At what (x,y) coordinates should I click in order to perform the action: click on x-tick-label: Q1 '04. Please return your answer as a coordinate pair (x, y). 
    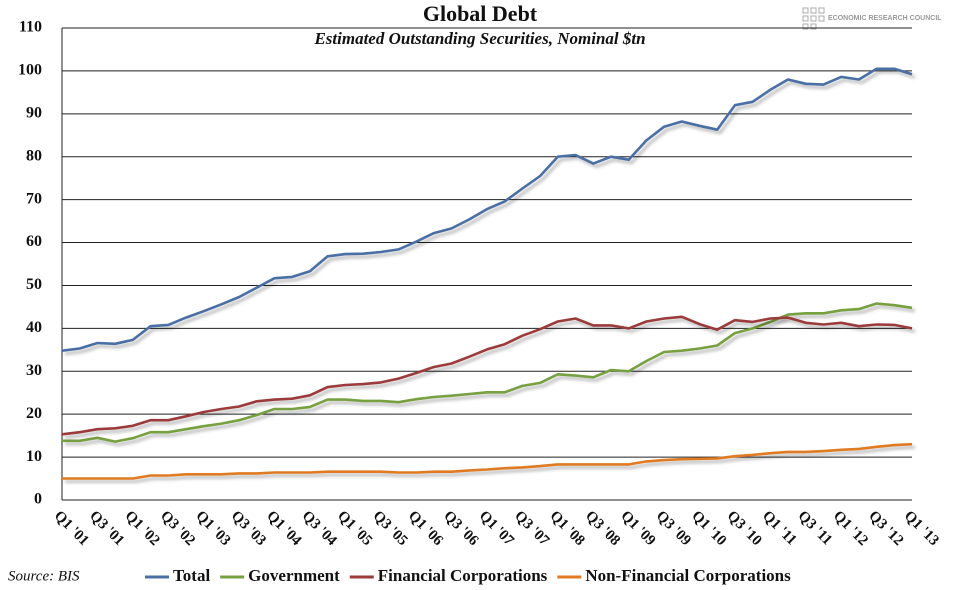
    Looking at the image, I should click on (283, 528).